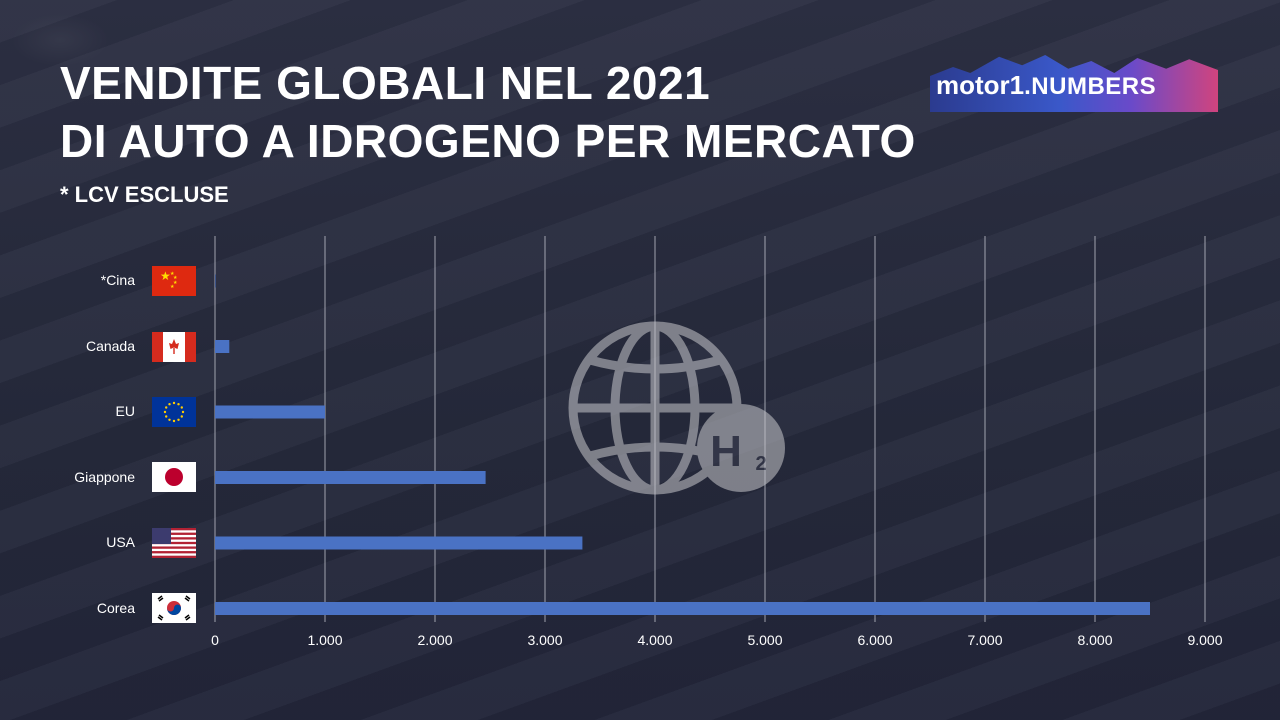  What do you see at coordinates (1017, 85) in the screenshot?
I see `logo-one: 1` at bounding box center [1017, 85].